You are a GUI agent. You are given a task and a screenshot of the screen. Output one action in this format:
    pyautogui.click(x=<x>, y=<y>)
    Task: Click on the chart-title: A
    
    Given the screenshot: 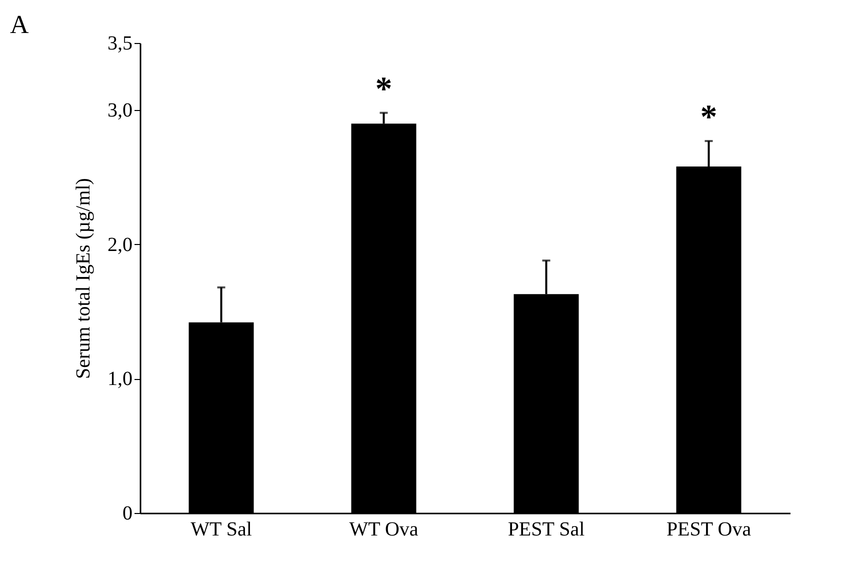 What is the action you would take?
    pyautogui.click(x=19, y=24)
    